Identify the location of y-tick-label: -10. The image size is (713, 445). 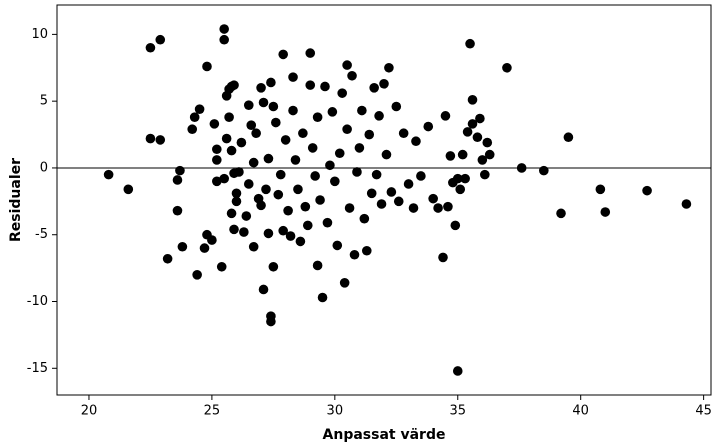
(37, 301).